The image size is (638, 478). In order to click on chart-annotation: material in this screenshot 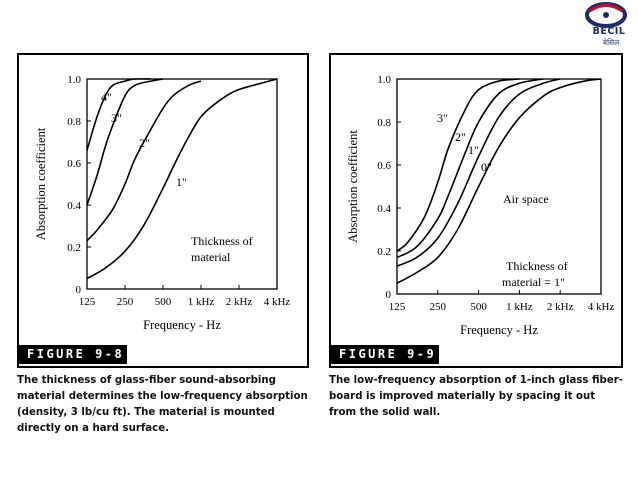, I will do `click(211, 257)`.